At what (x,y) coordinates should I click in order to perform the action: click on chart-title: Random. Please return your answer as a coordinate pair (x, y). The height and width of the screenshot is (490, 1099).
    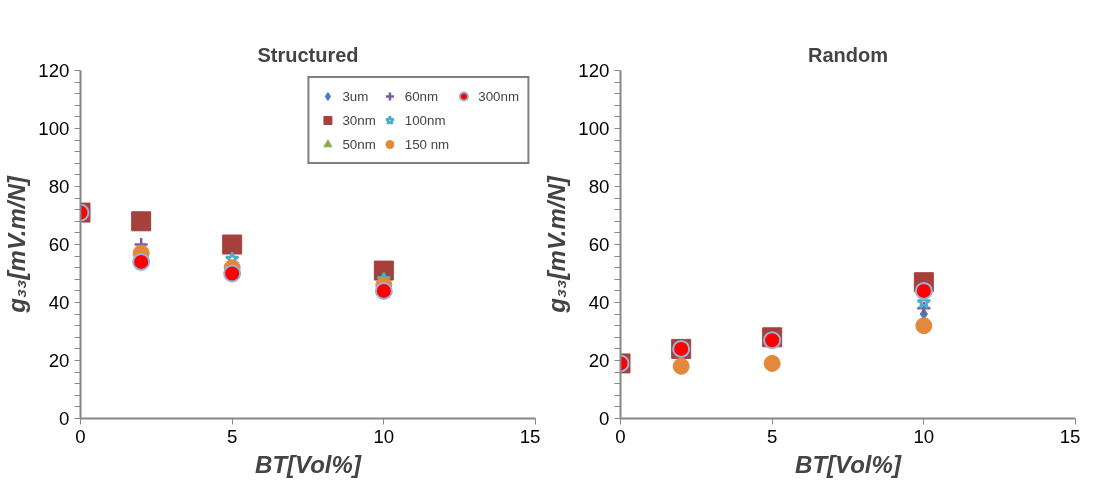
    Looking at the image, I should click on (848, 54).